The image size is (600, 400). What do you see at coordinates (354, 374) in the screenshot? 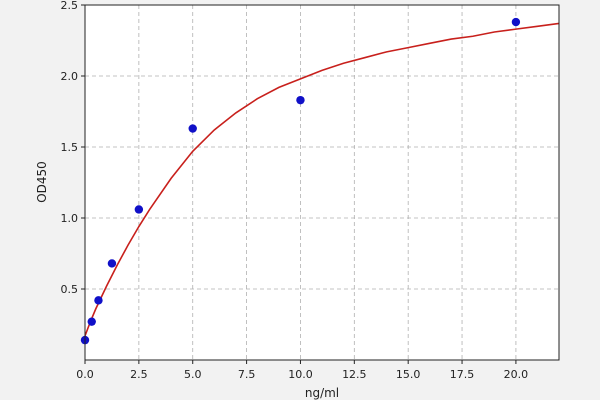
I see `x-tick-label: 12.5` at bounding box center [354, 374].